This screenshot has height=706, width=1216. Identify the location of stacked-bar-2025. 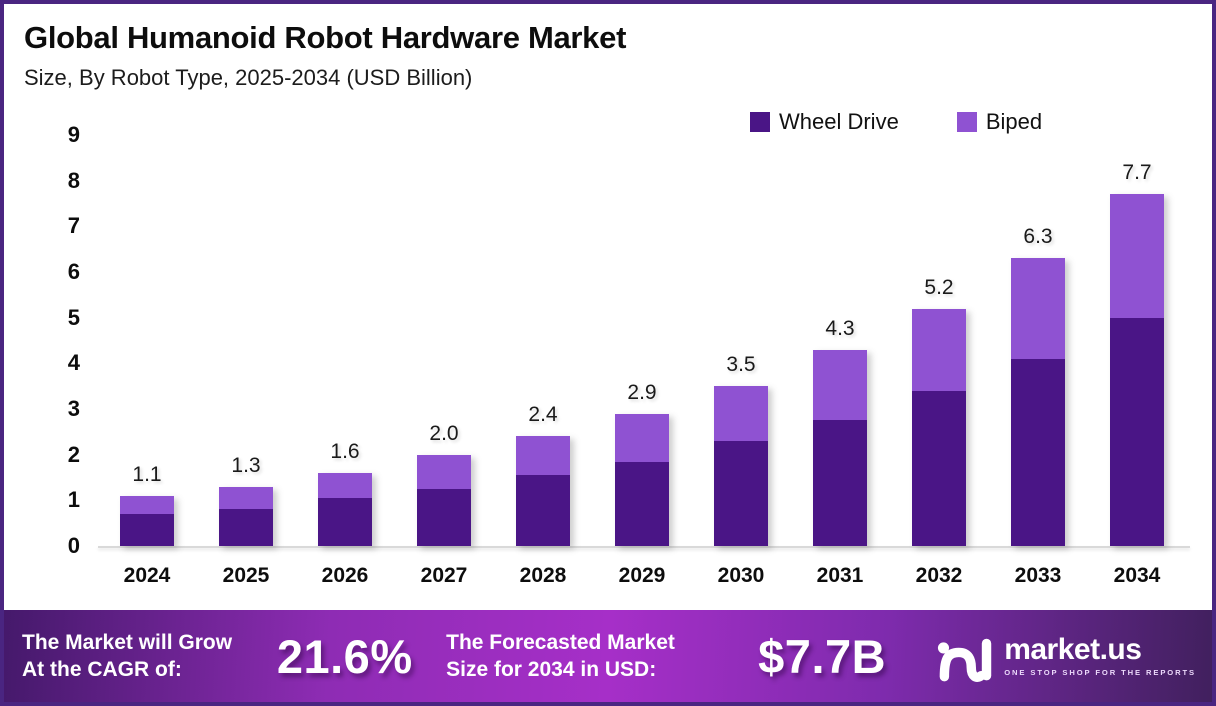
(246, 516).